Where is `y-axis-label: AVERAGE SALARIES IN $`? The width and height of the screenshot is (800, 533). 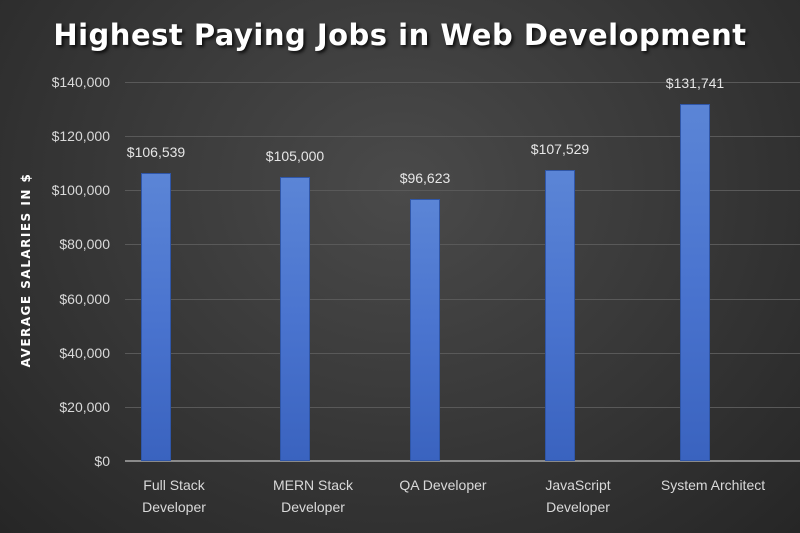 y-axis-label: AVERAGE SALARIES IN $ is located at coordinates (26, 270).